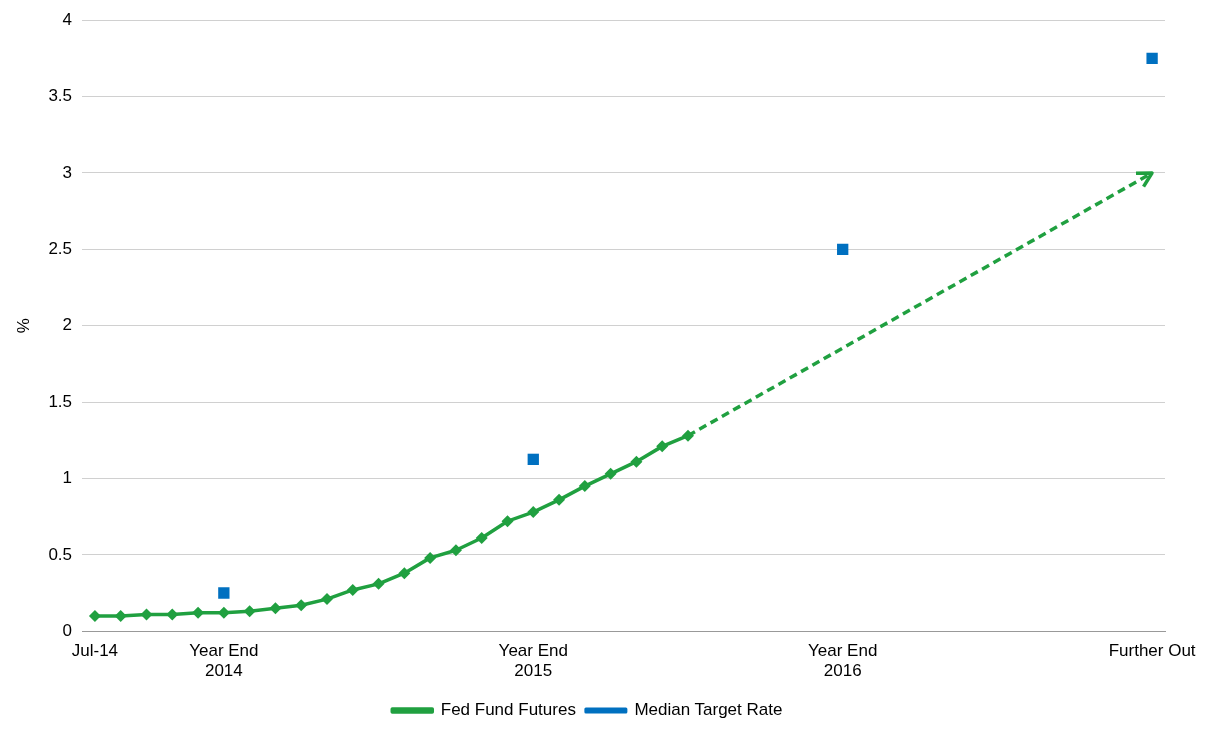 This screenshot has height=729, width=1220. Describe the element at coordinates (533, 661) in the screenshot. I see `x-tick-label: Year End 2015` at that location.